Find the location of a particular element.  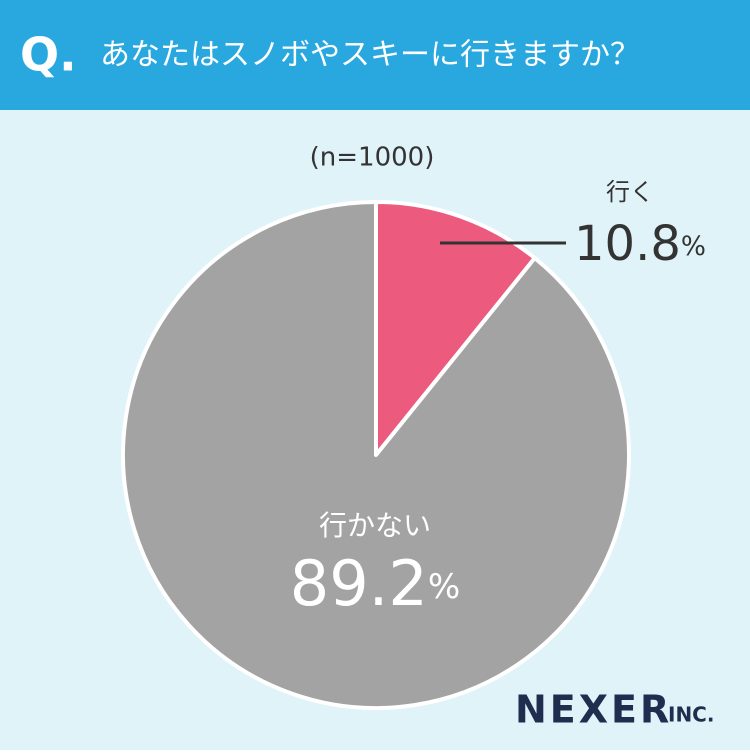

header-band is located at coordinates (375, 55).